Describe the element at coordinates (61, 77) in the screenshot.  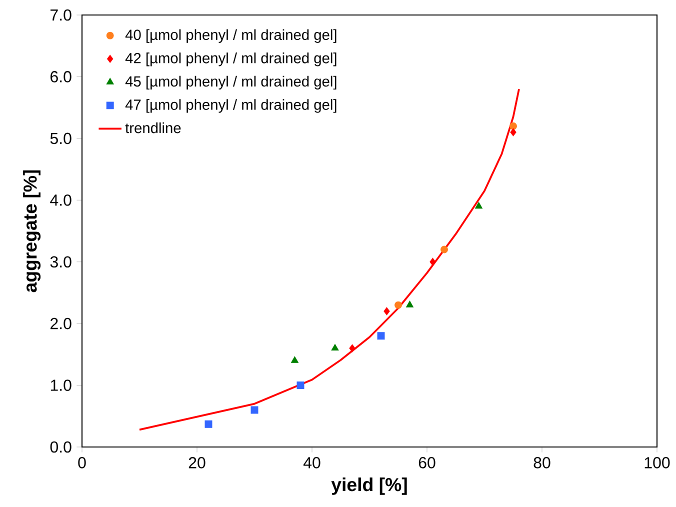
I see `y-tick-label: 6.0` at that location.